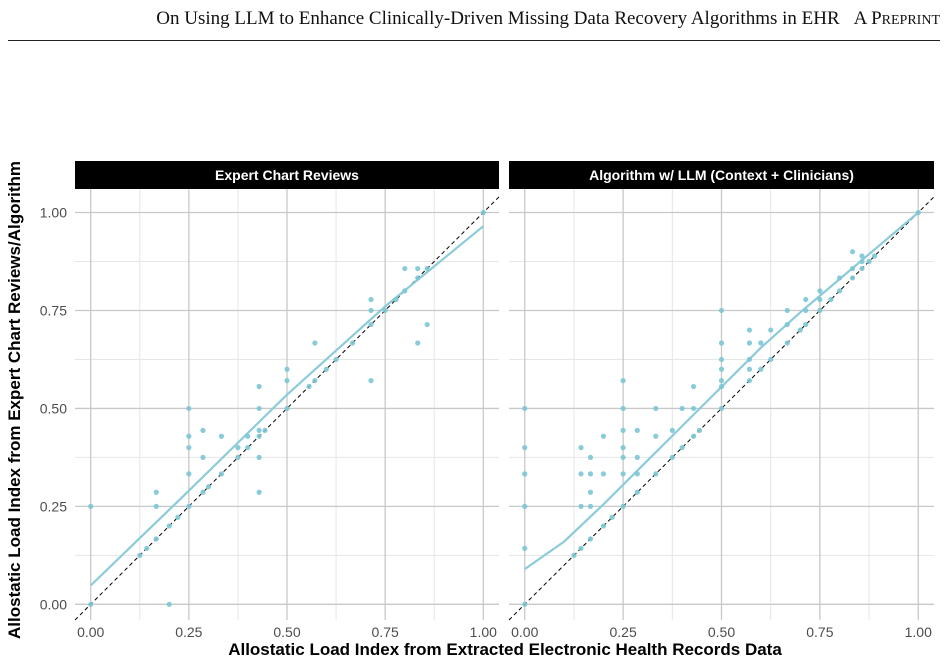 This screenshot has width=948, height=671. Describe the element at coordinates (867, 18) in the screenshot. I see `preprint-label-first: A P` at that location.